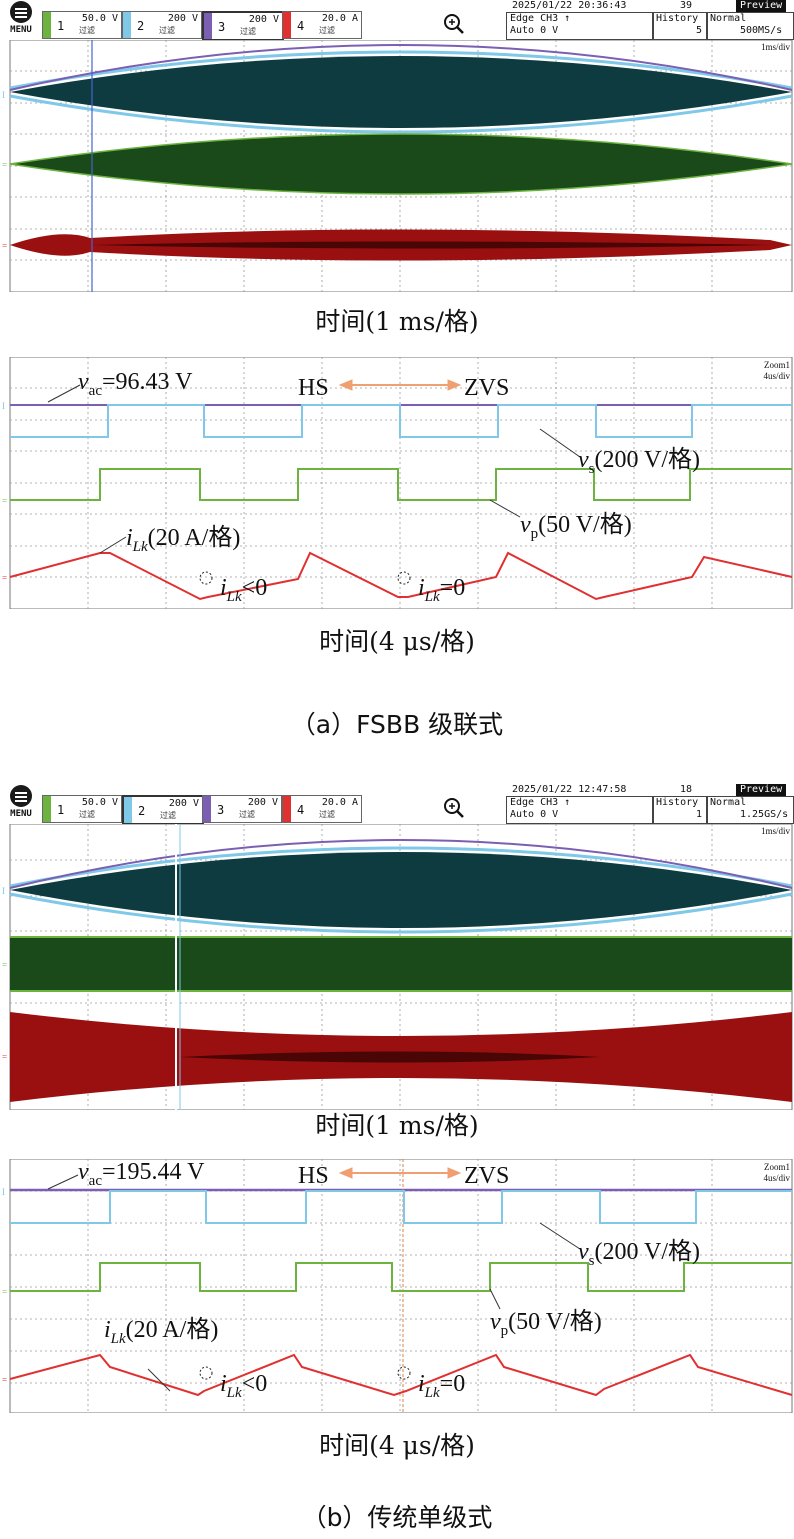 The height and width of the screenshot is (1539, 794). What do you see at coordinates (397, 724) in the screenshot?
I see `panel-caption-a: （a）FSBB 级联式` at bounding box center [397, 724].